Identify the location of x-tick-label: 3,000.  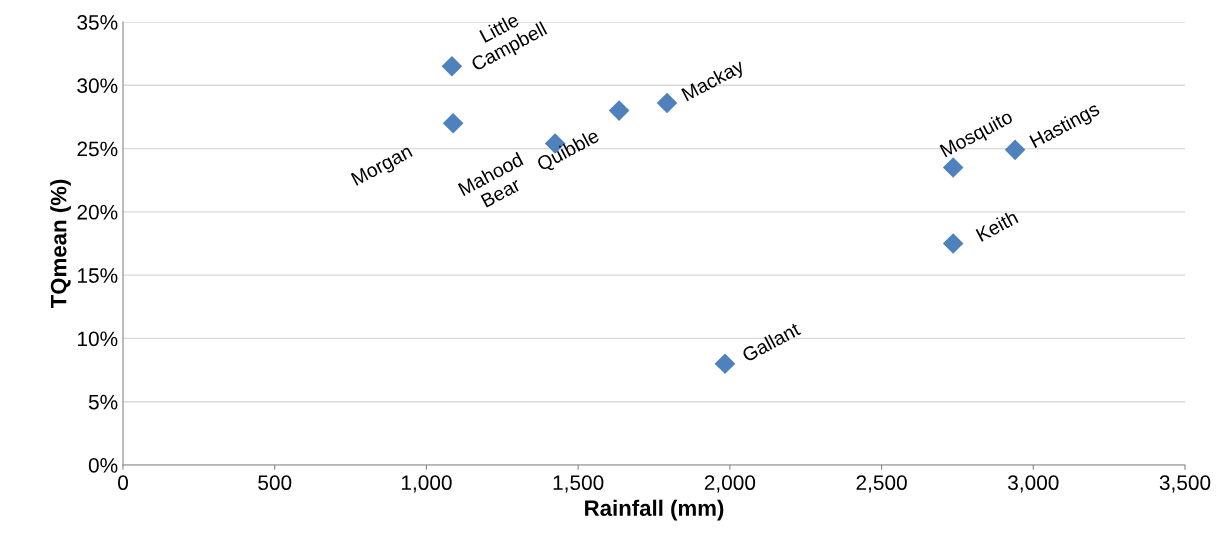
(1033, 484).